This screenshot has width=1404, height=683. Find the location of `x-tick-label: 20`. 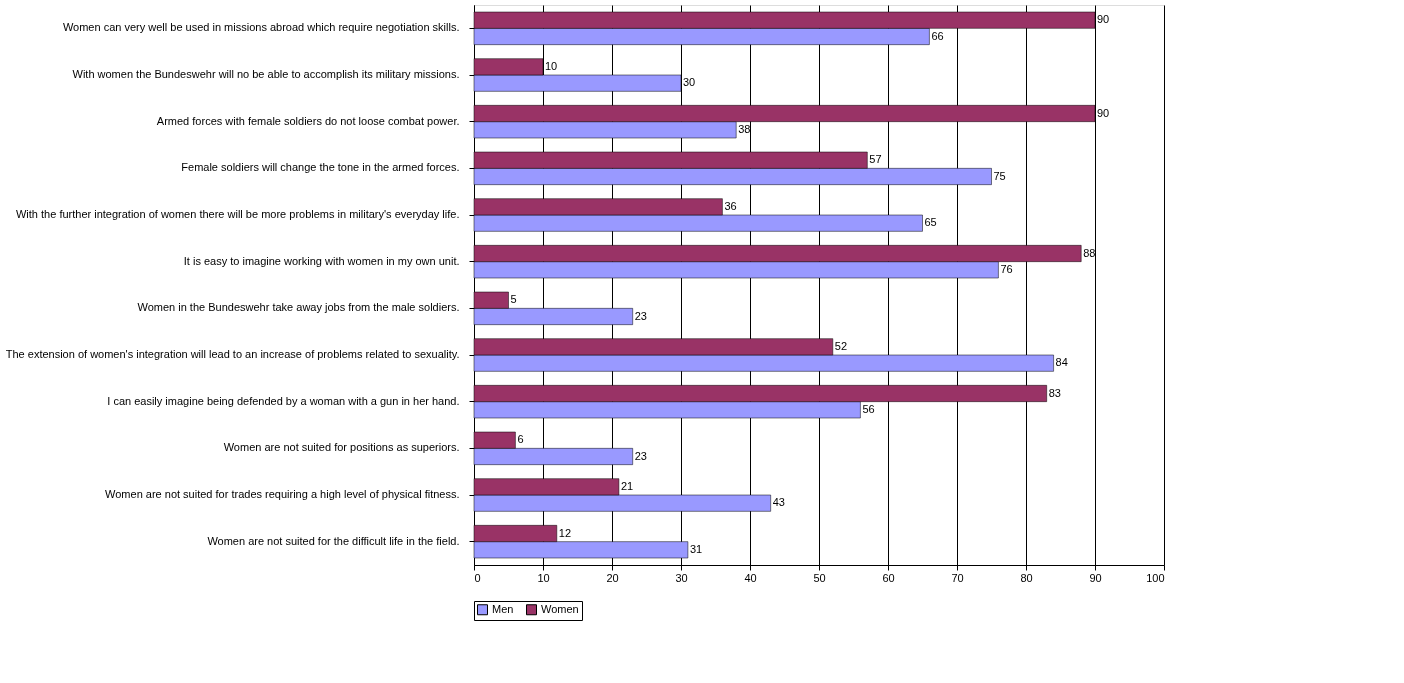

x-tick-label: 20 is located at coordinates (612, 577).